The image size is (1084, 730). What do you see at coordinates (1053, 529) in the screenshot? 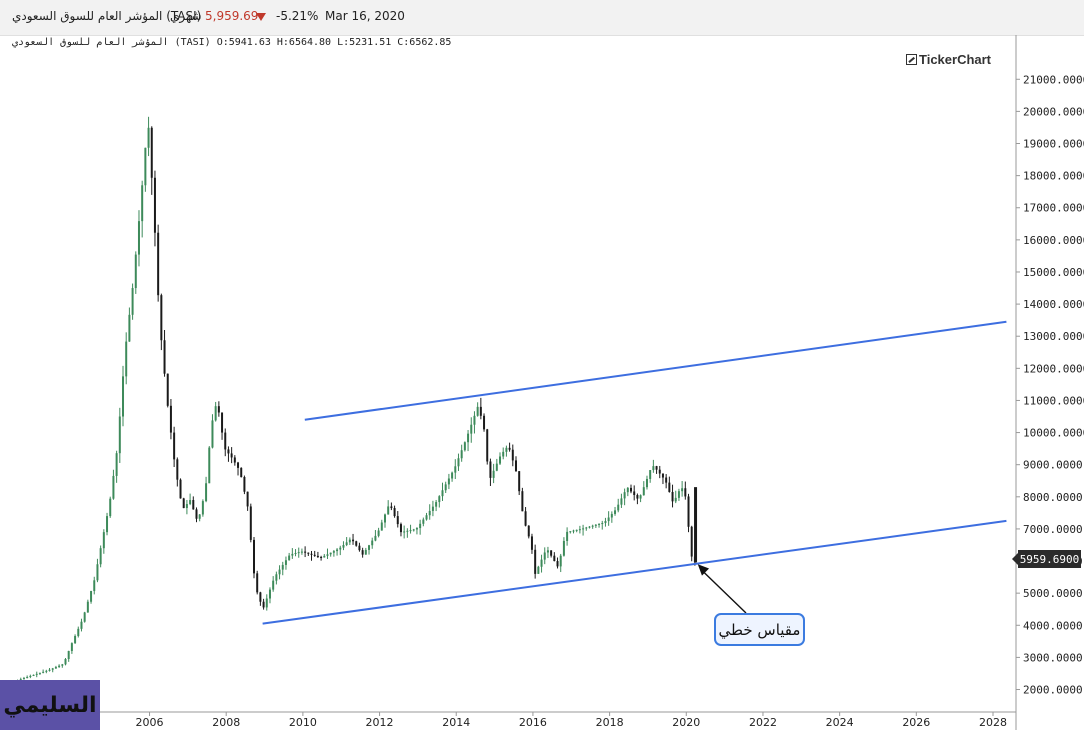
I see `y-tick-label: 7000.0000` at bounding box center [1053, 529].